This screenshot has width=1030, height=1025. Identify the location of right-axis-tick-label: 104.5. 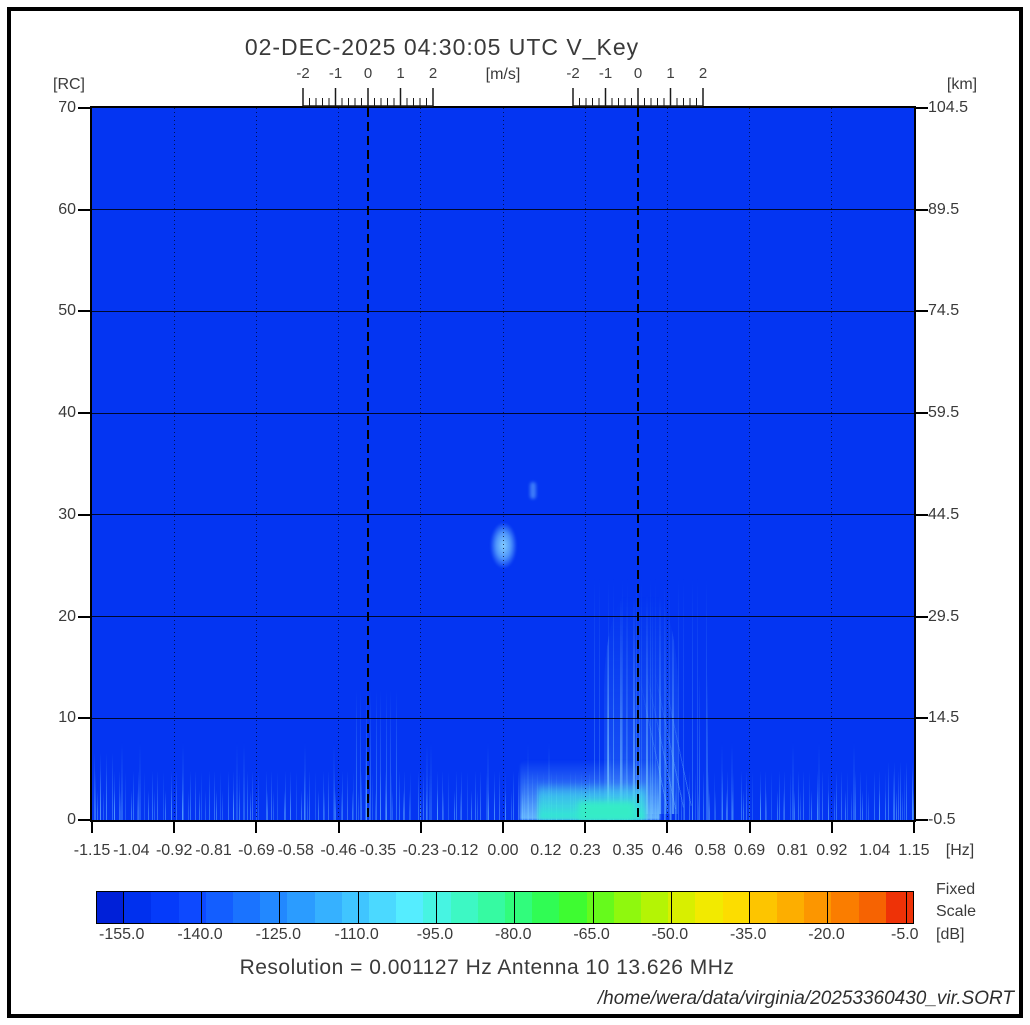
(948, 107).